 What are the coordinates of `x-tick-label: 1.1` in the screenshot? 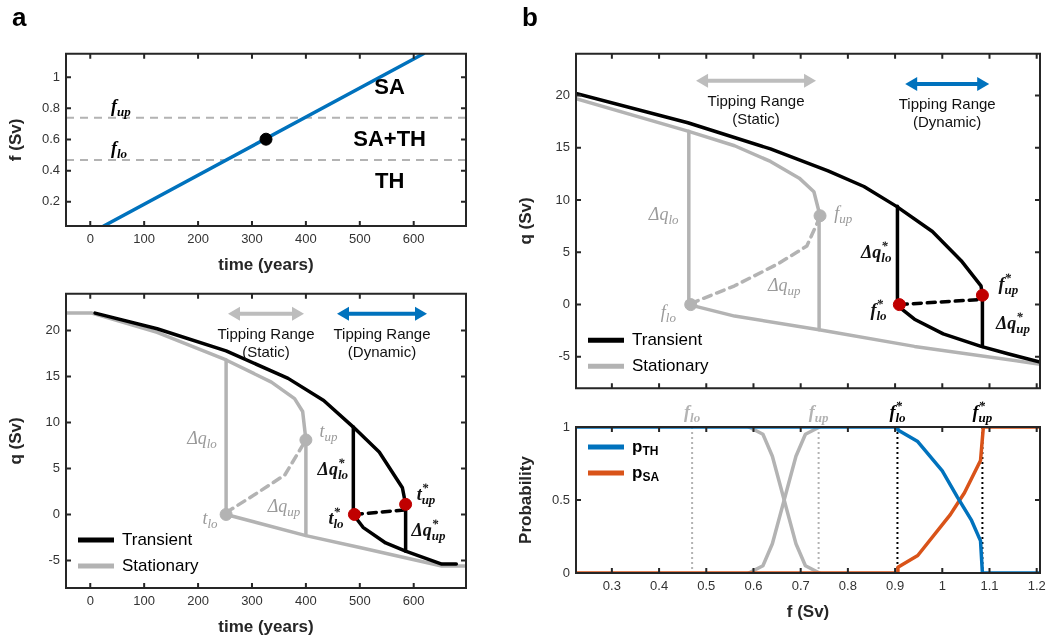 It's located at (989, 586).